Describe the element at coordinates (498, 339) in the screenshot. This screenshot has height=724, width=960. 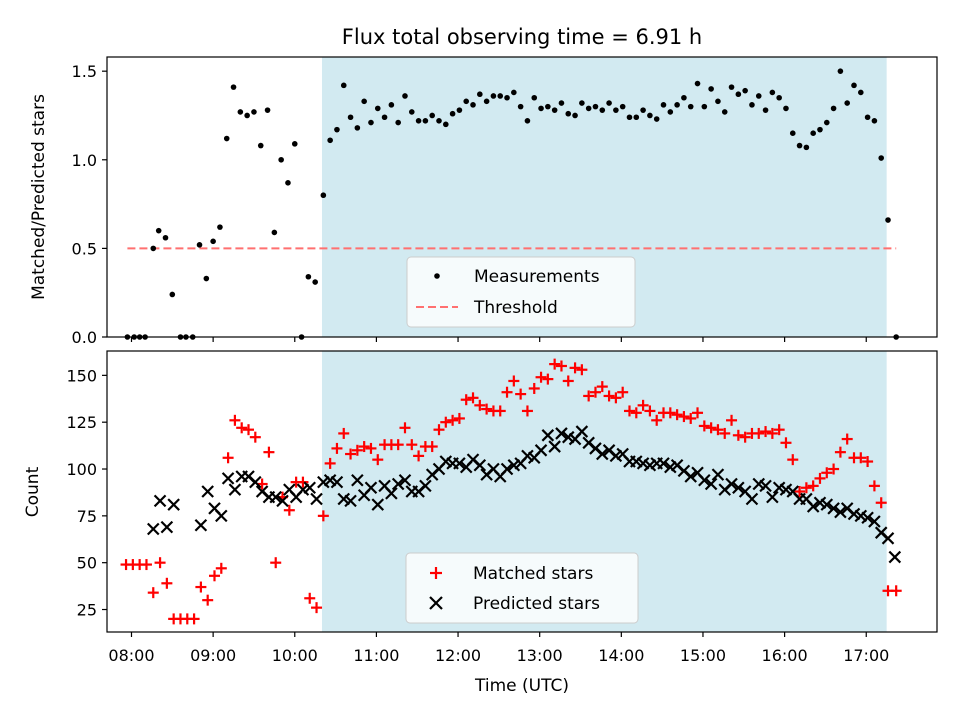
I see `top-x-ticks` at that location.